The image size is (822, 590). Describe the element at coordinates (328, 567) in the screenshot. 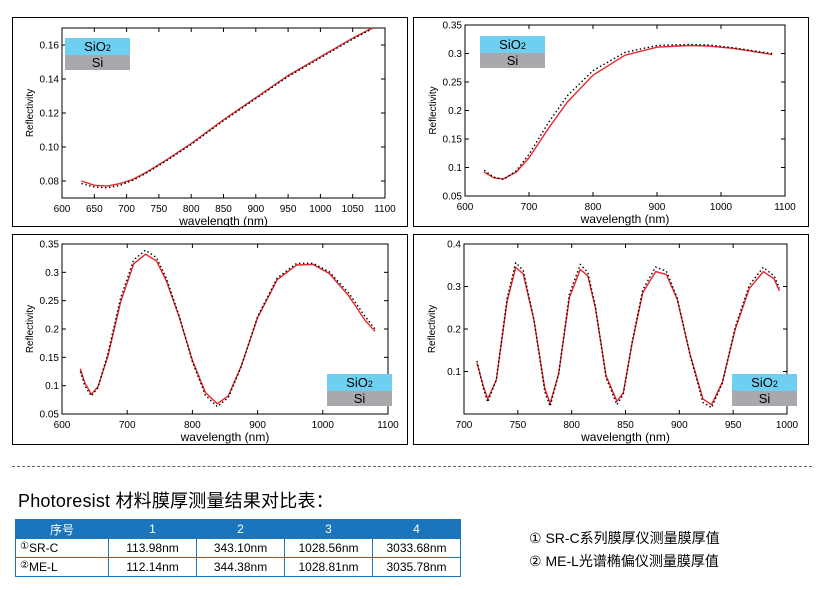

I see `table-cell: 1028.81nm` at that location.